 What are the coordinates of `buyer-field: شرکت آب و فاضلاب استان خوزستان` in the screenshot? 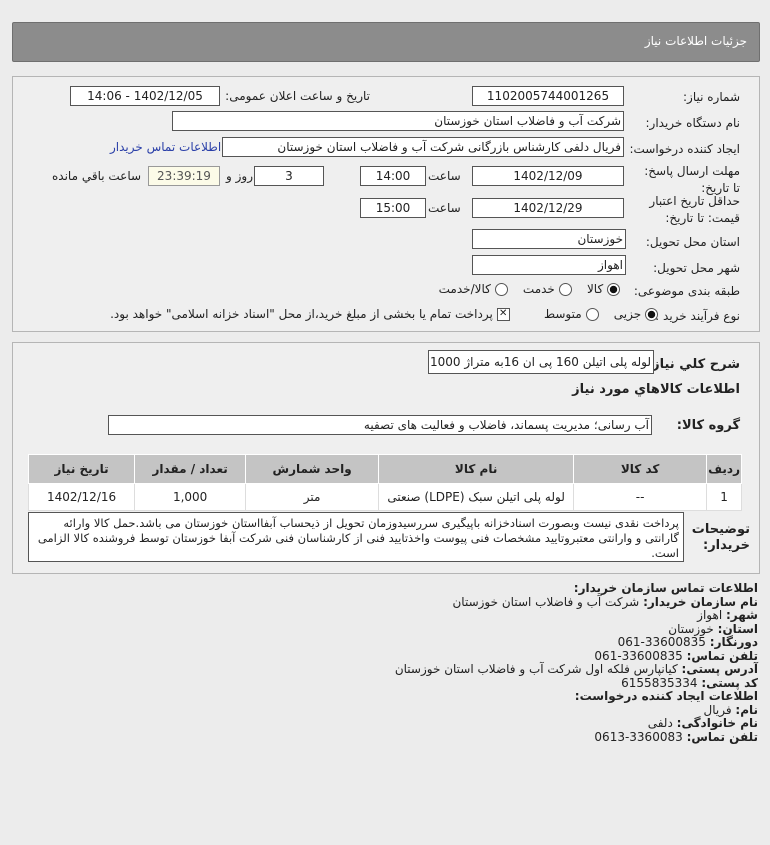 It's located at (398, 121).